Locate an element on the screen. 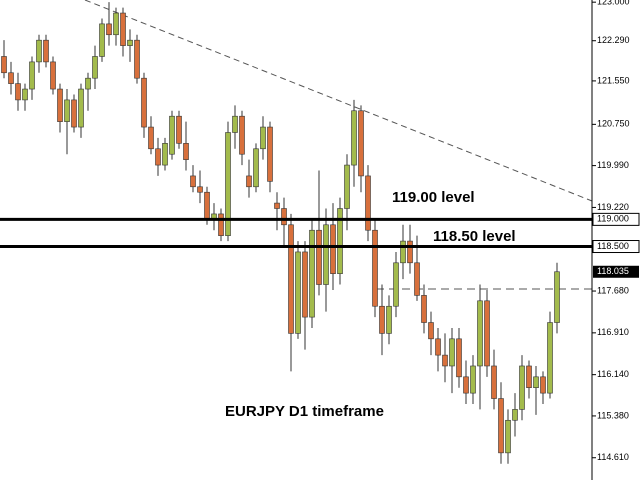  y-tick-label: 122.290 is located at coordinates (613, 40).